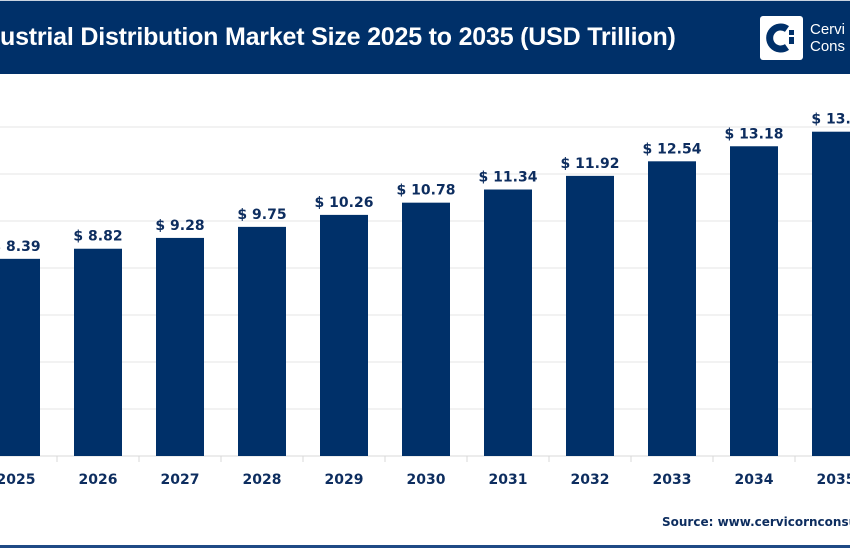 Image resolution: width=850 pixels, height=550 pixels. What do you see at coordinates (508, 178) in the screenshot?
I see `data-label: $ 11.34` at bounding box center [508, 178].